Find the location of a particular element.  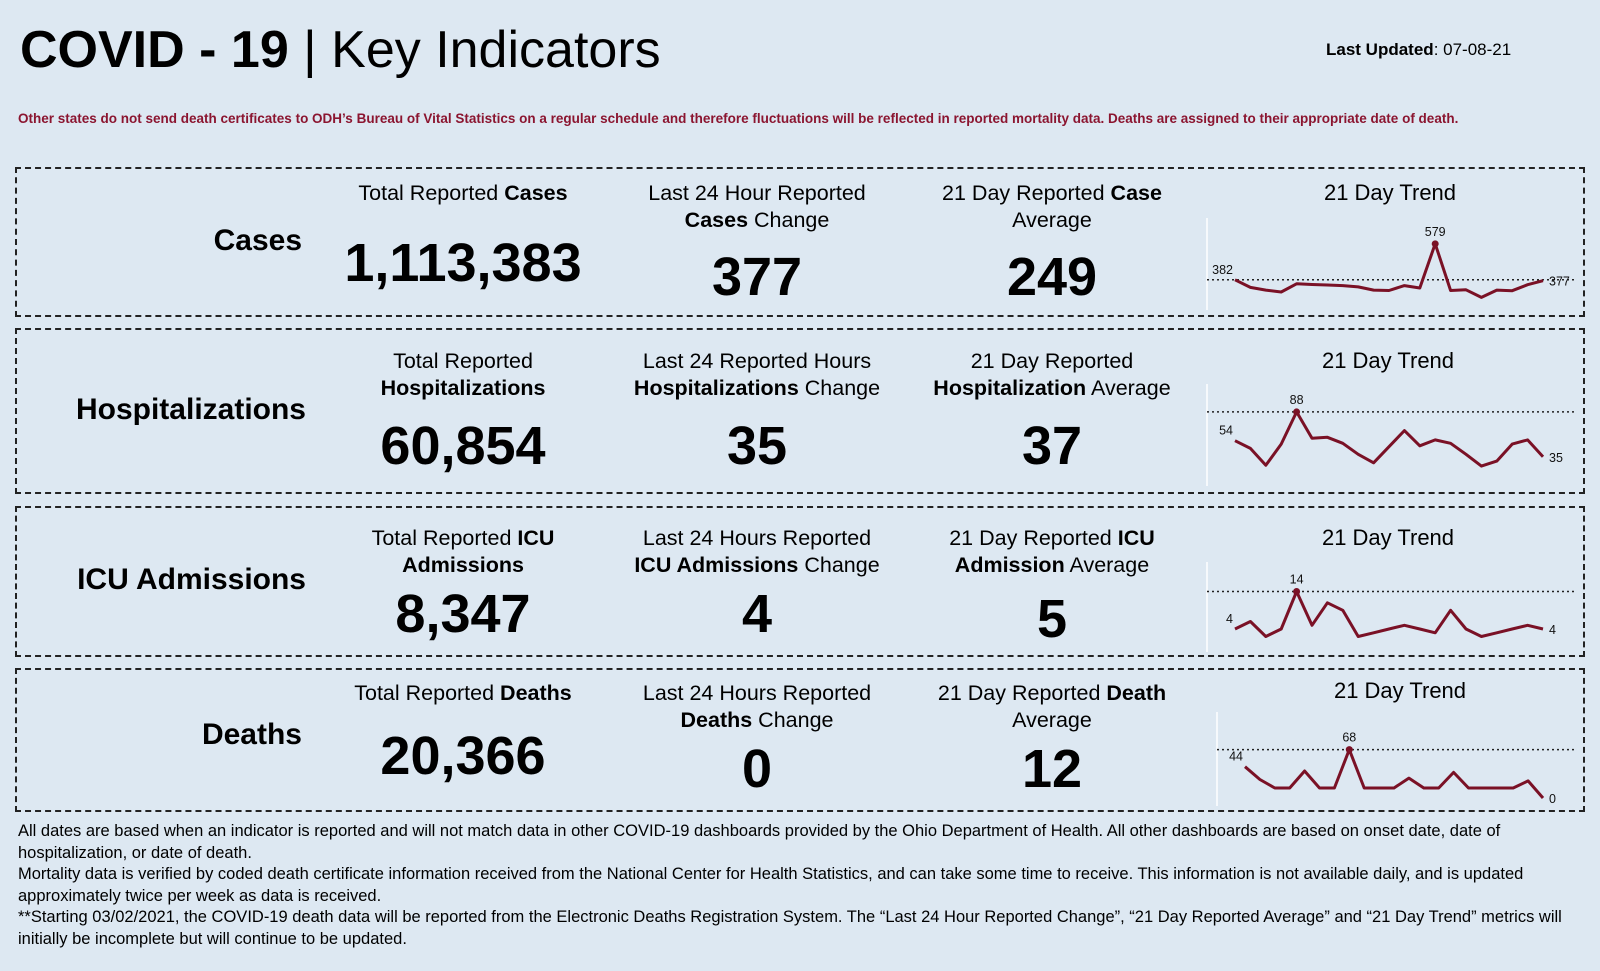

metric-label: 21 Day Reported Hospitalization Average is located at coordinates (1052, 374).